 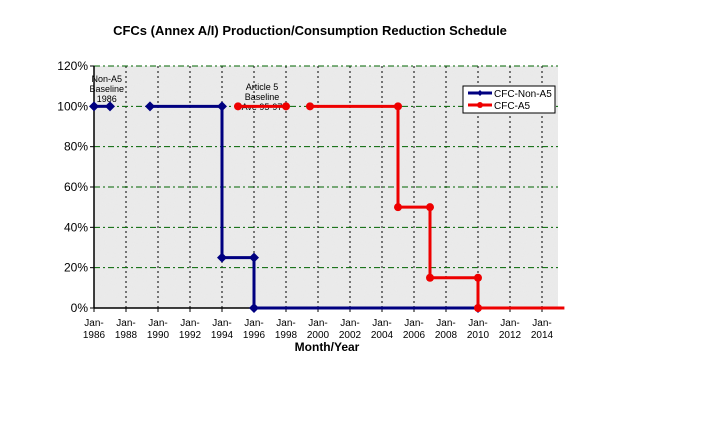 I want to click on y-tick-label: 60%, so click(x=76, y=187).